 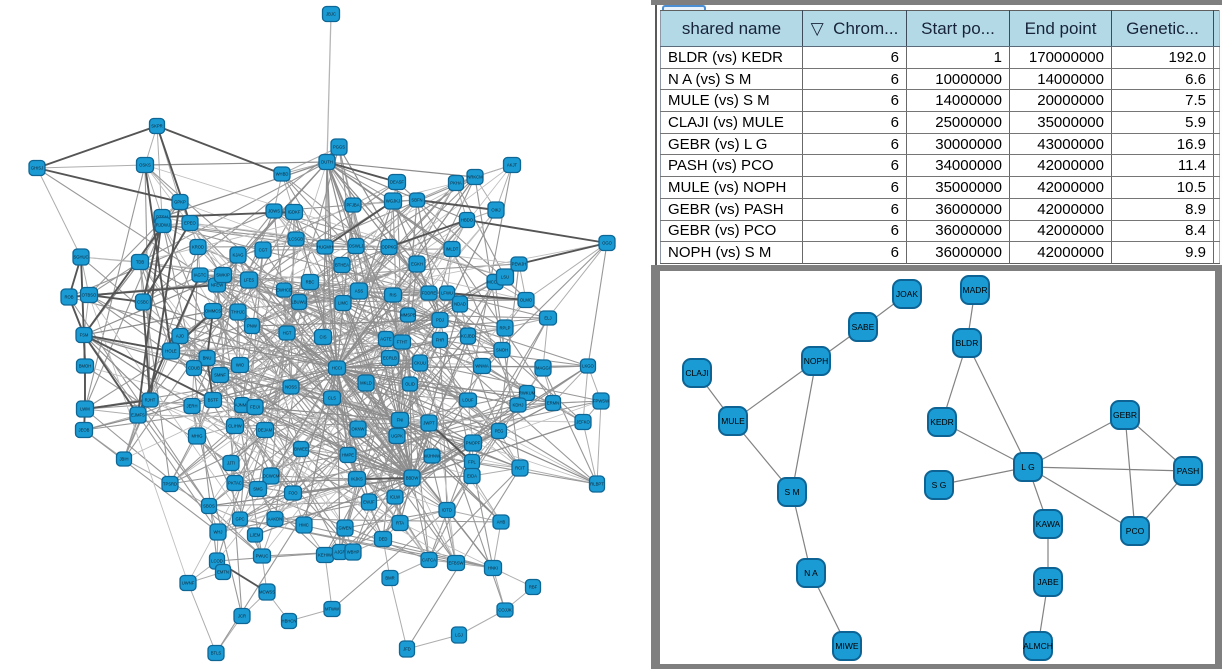 I want to click on svg-text: KDHJ, so click(x=518, y=405).